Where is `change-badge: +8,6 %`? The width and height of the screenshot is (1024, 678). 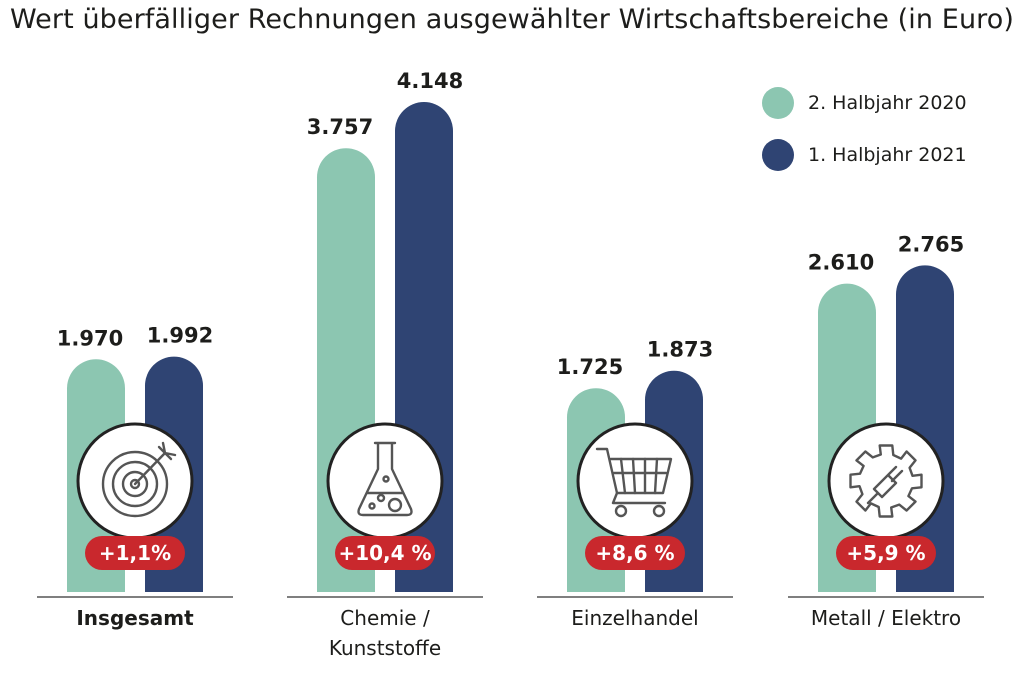
change-badge: +8,6 % is located at coordinates (635, 553).